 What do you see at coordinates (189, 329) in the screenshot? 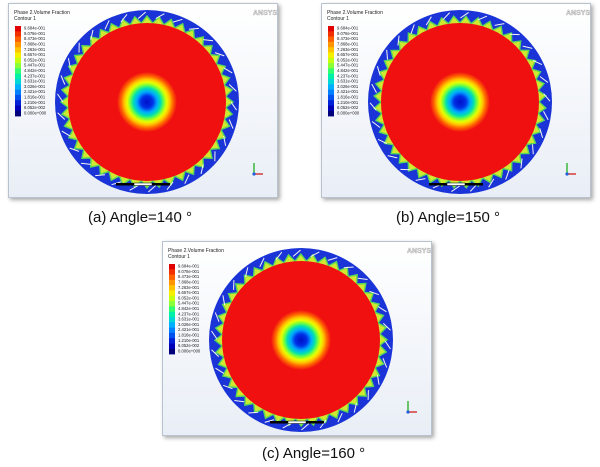
I see `legend-value: 2.421e-001` at bounding box center [189, 329].